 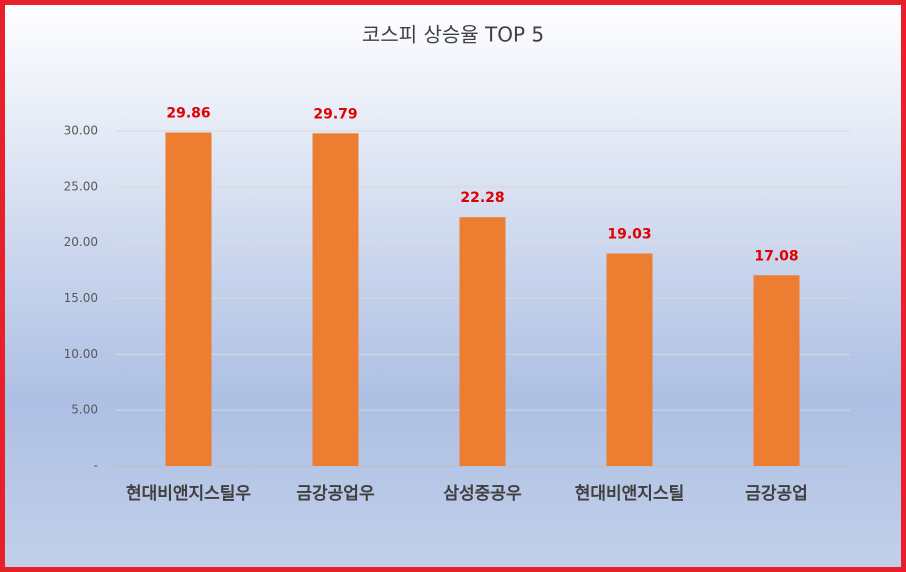 I want to click on y-tick-label: 30.00, so click(x=81, y=131).